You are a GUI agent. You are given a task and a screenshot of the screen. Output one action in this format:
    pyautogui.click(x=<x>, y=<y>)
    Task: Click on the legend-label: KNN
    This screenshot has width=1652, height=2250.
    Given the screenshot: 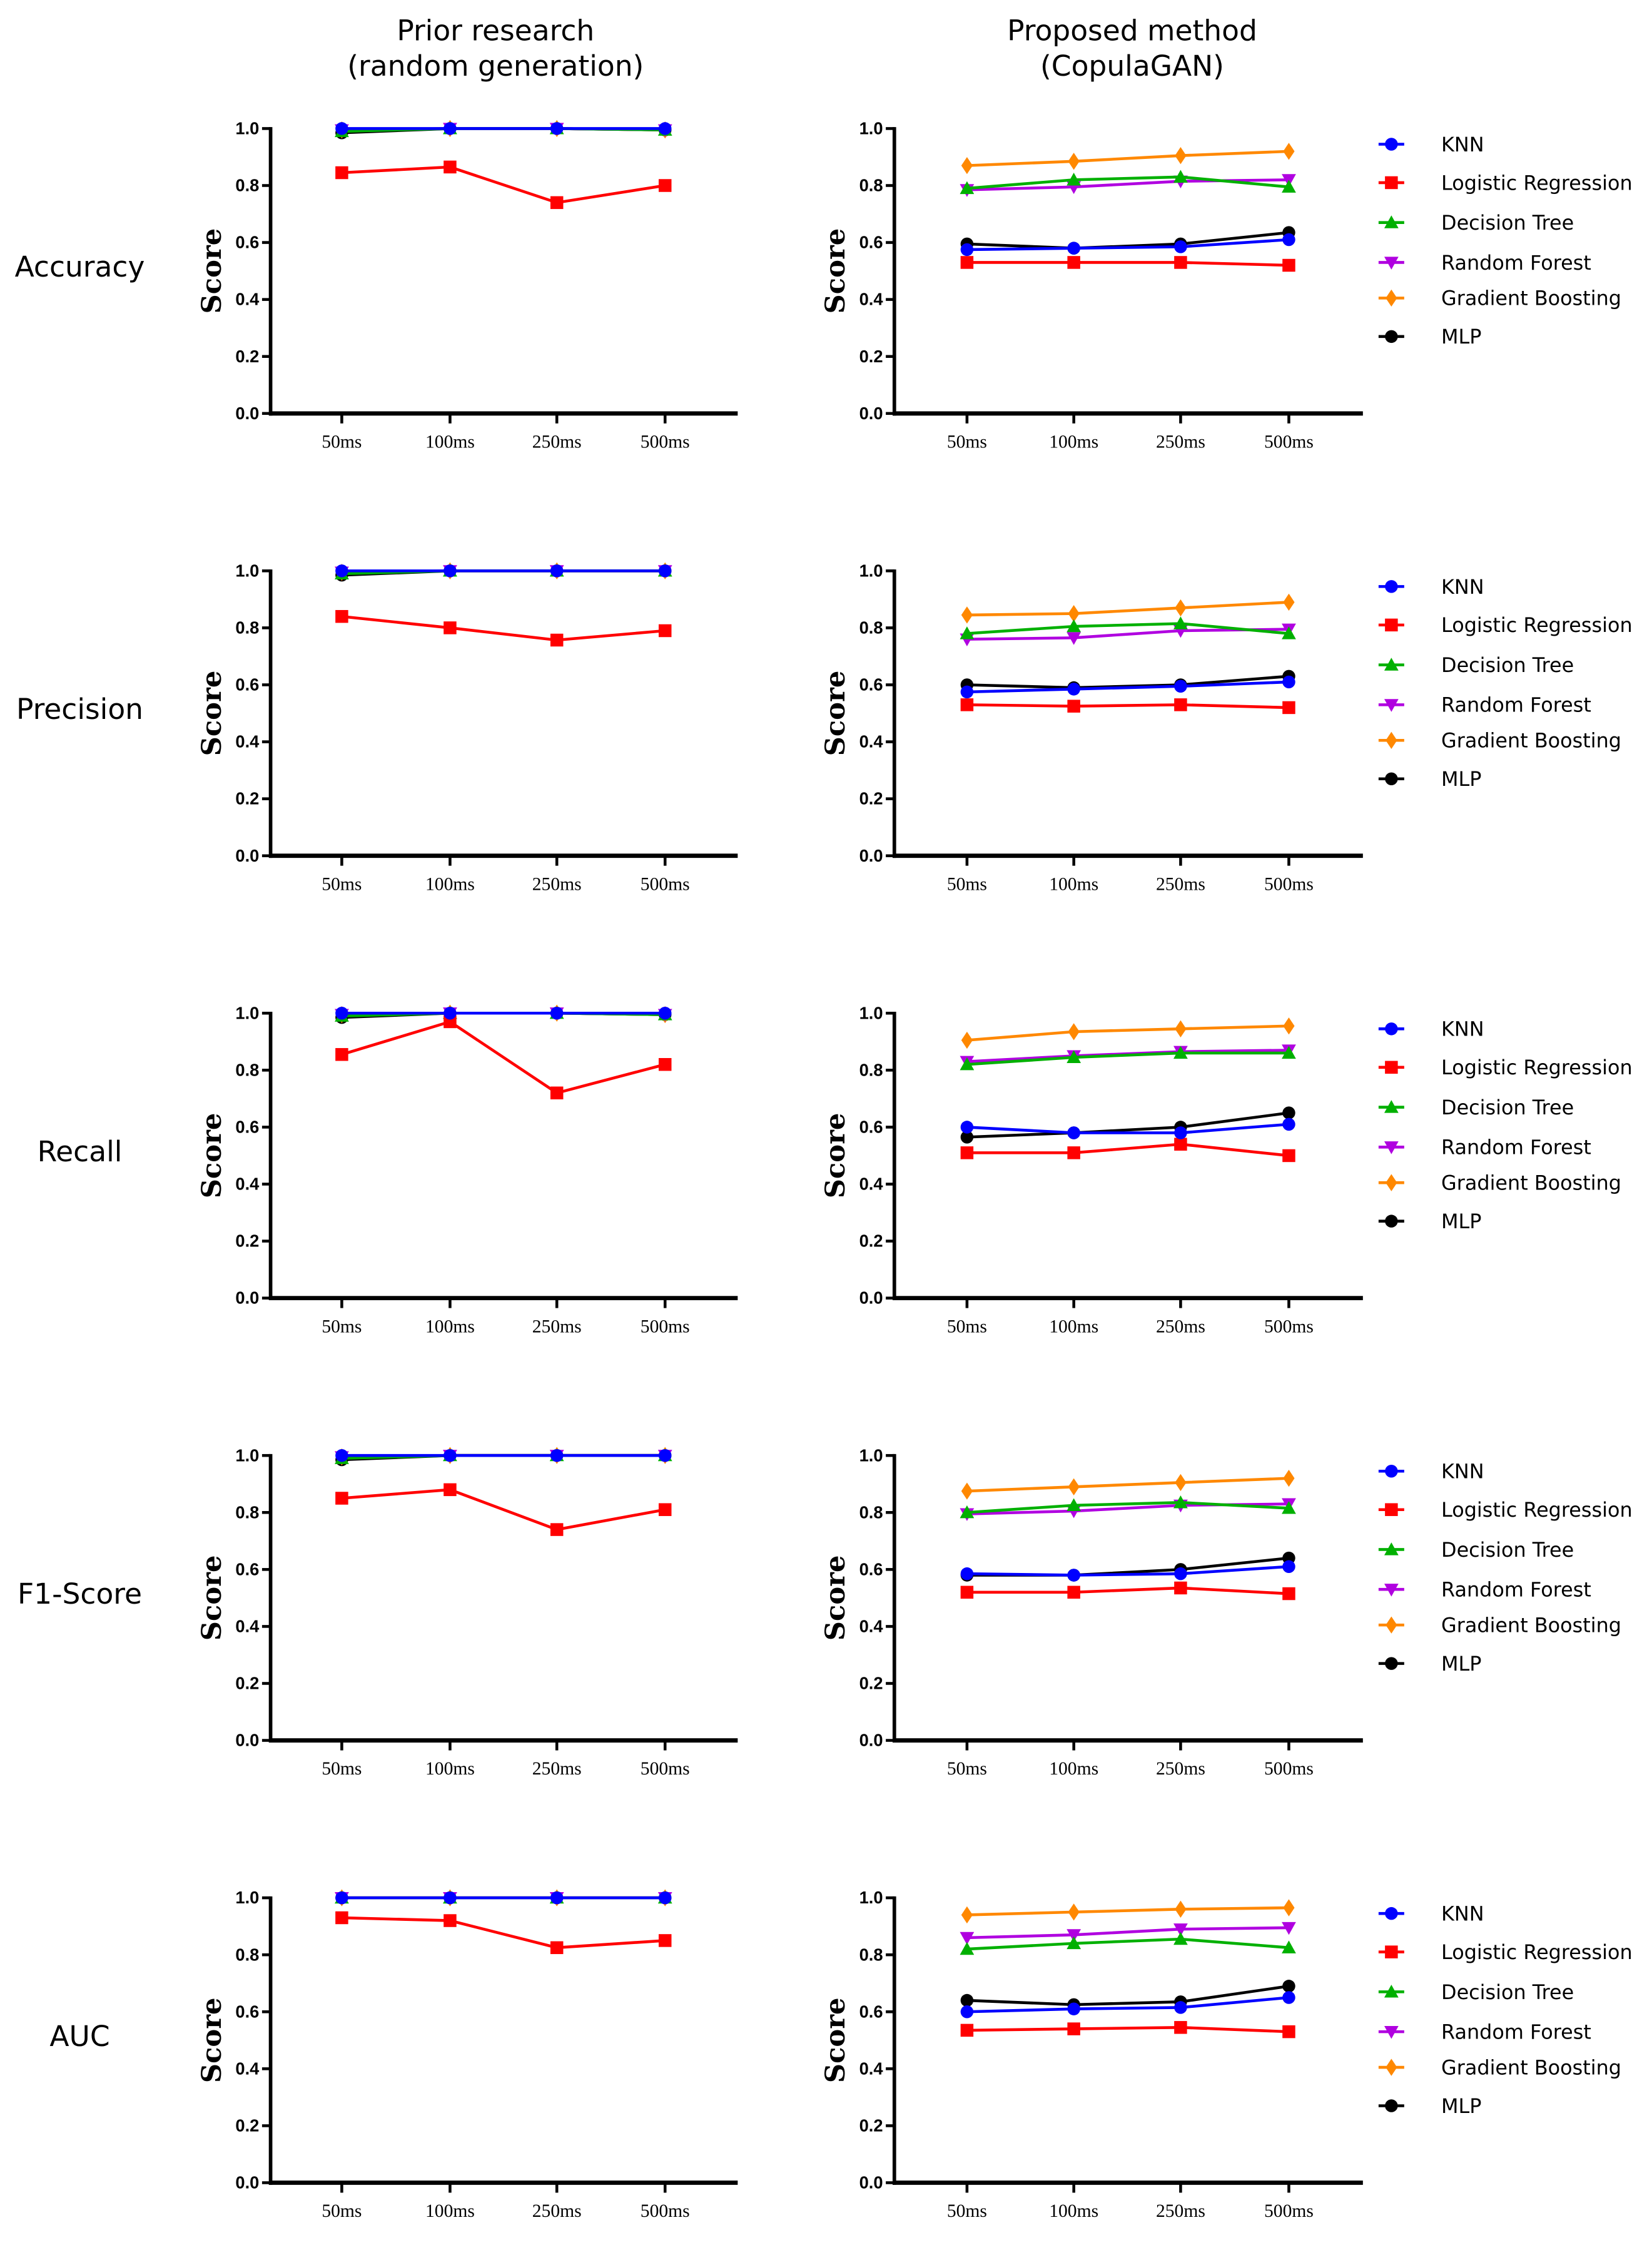 What is the action you would take?
    pyautogui.click(x=1463, y=144)
    